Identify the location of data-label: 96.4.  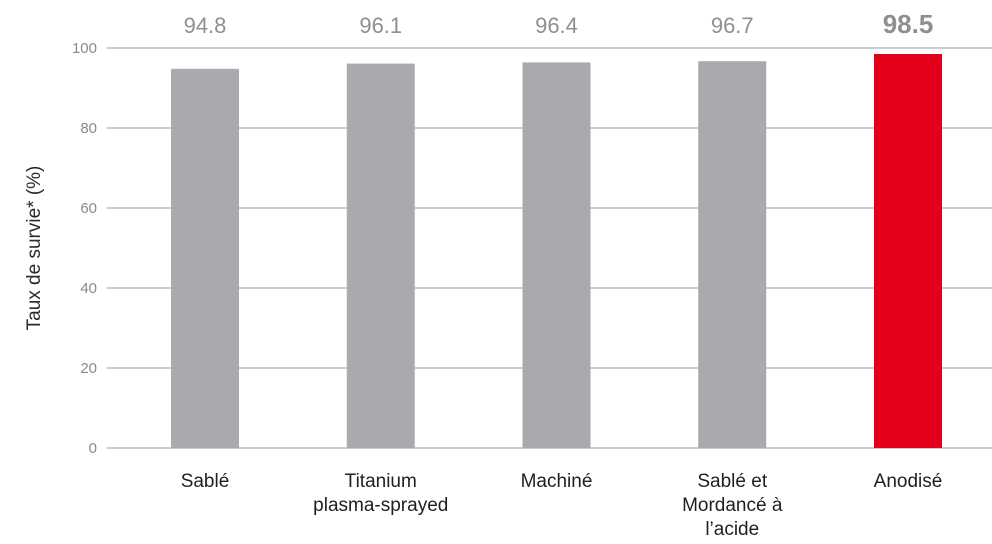
(556, 25).